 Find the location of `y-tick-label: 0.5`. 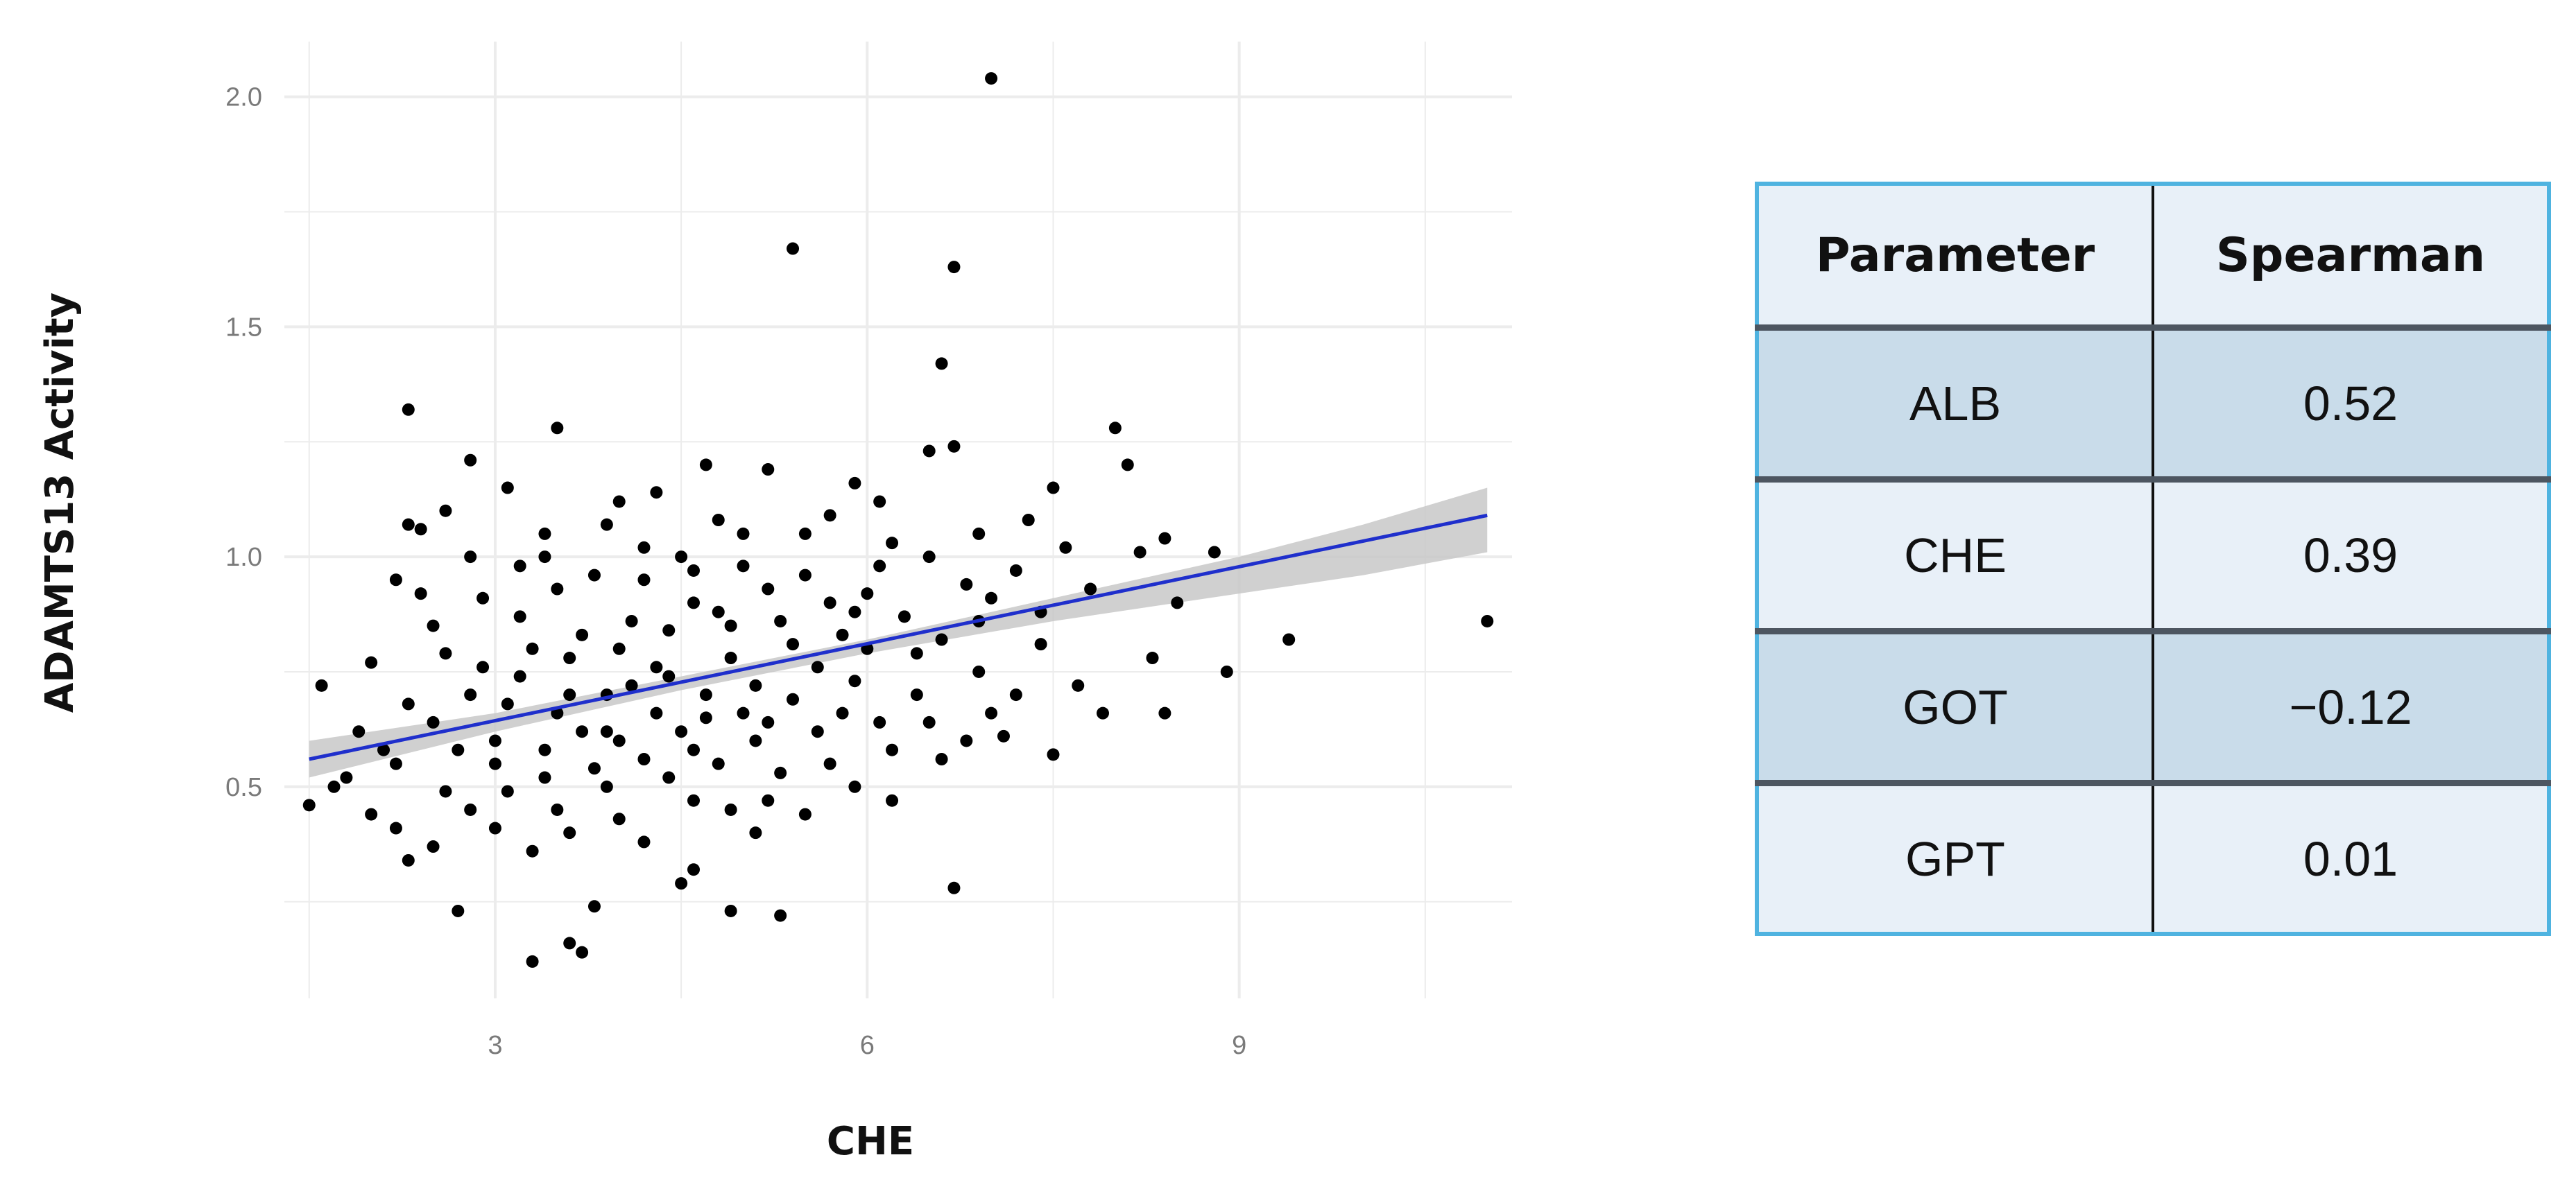

y-tick-label: 0.5 is located at coordinates (243, 787).